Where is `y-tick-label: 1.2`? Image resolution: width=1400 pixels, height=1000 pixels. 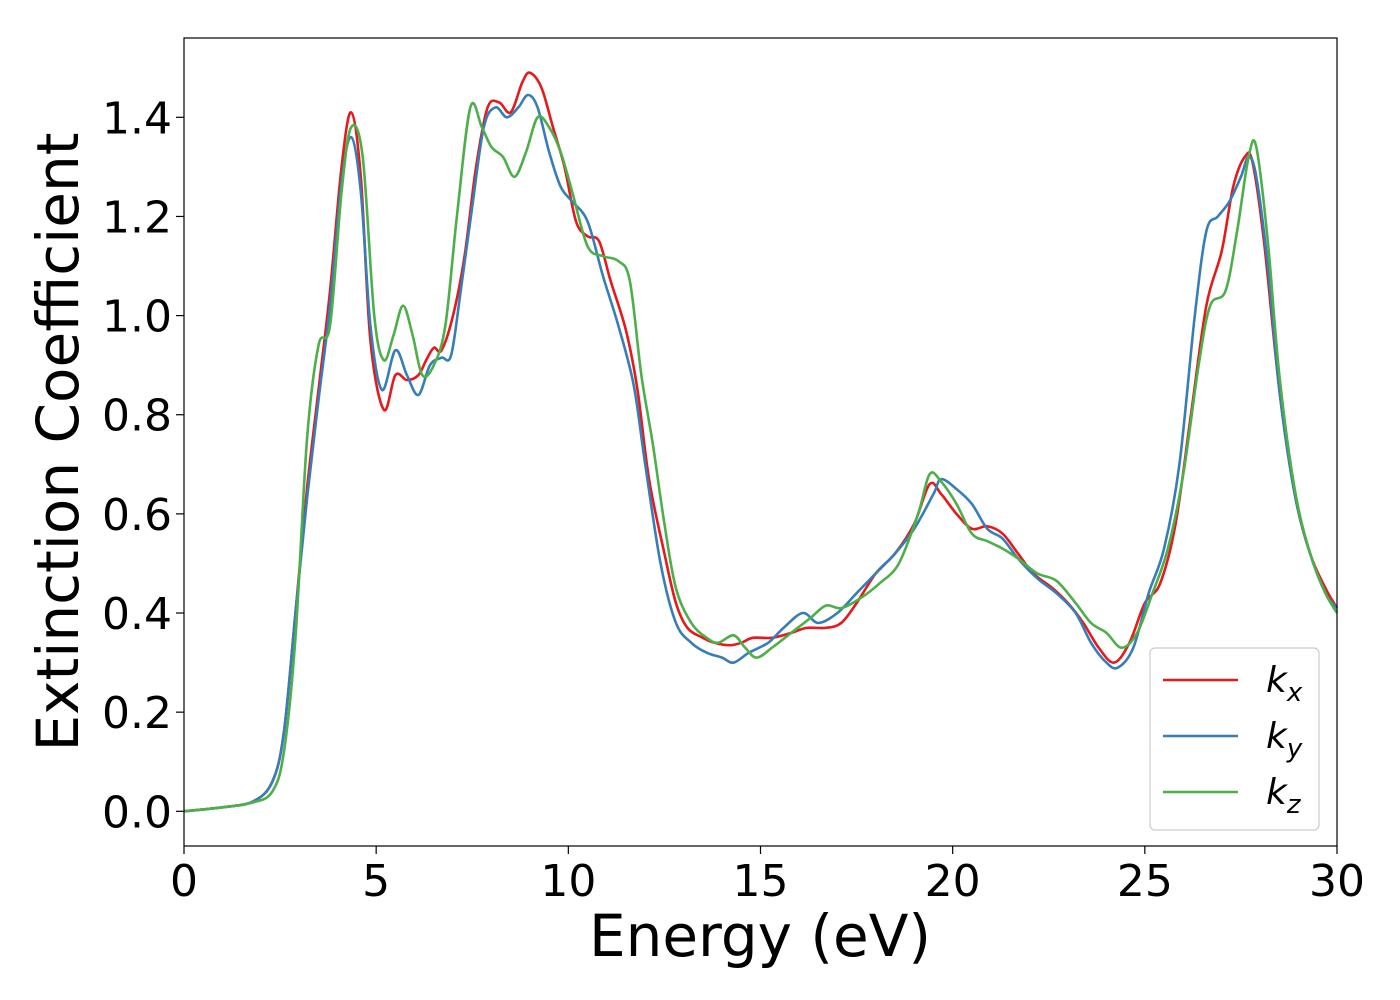 y-tick-label: 1.2 is located at coordinates (137, 217).